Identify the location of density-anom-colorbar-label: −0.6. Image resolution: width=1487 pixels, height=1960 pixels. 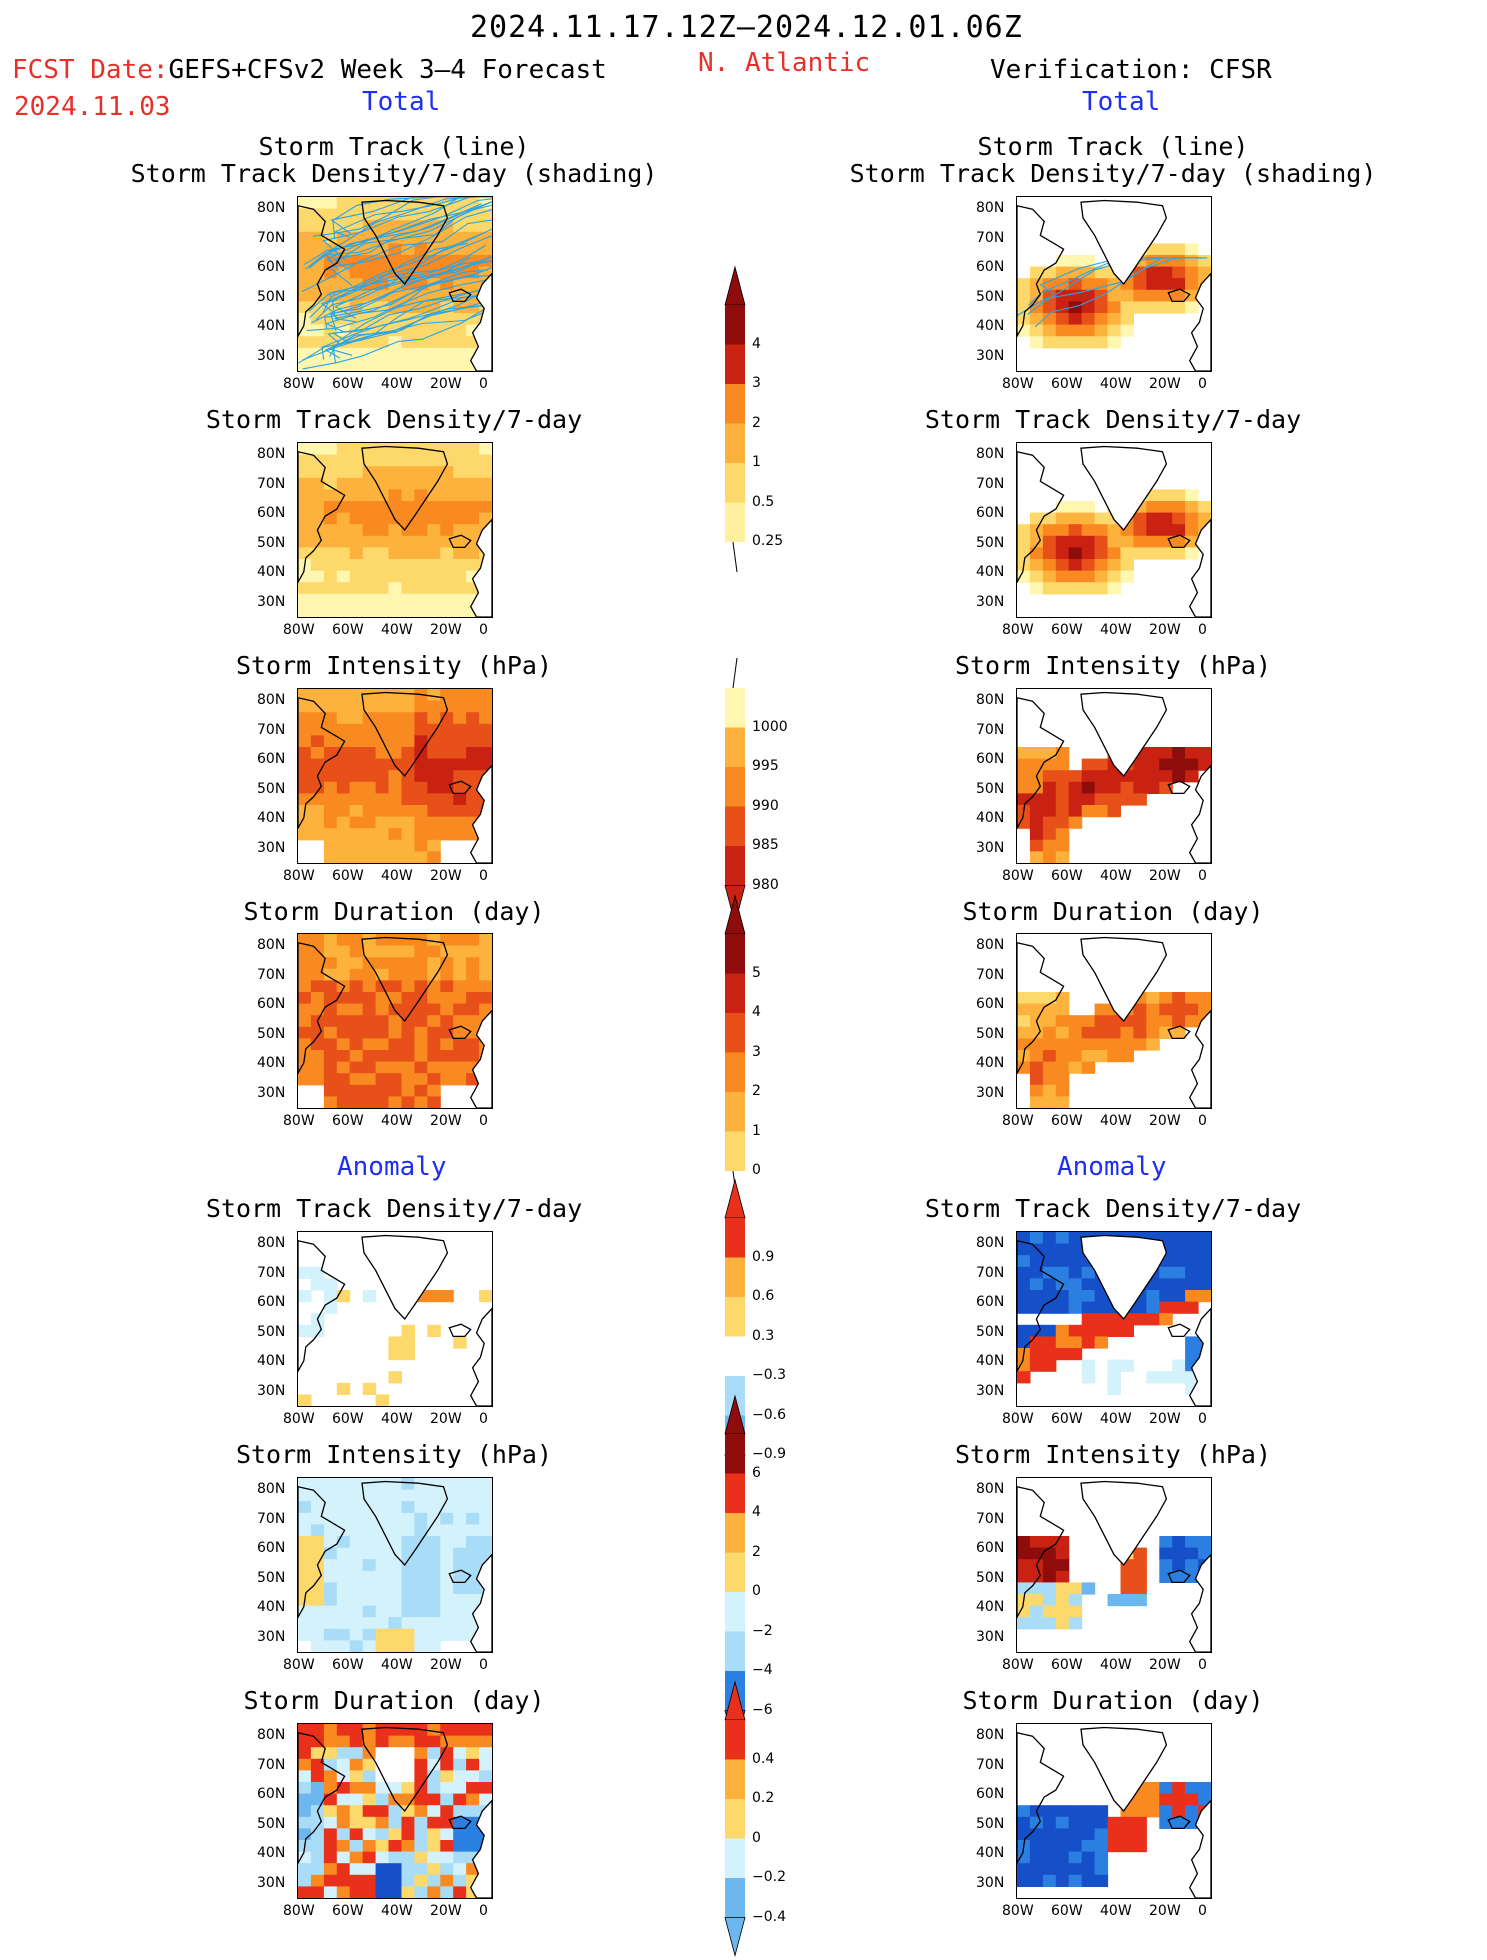
(769, 1414).